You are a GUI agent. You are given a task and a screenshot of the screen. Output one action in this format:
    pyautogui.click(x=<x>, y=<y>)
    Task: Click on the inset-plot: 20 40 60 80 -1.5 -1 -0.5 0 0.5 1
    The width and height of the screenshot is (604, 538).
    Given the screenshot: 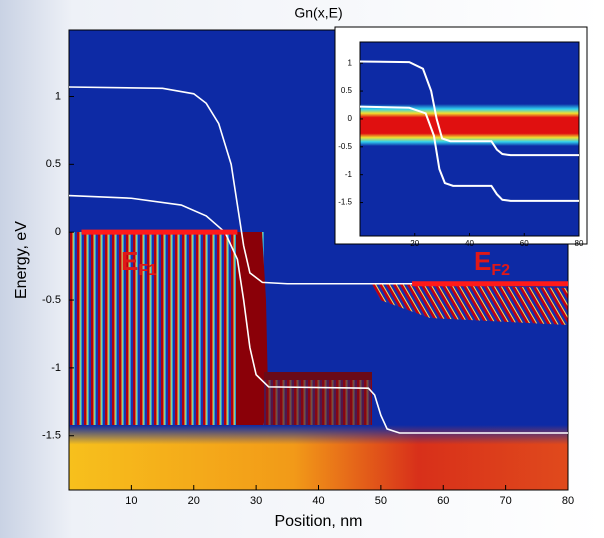 What is the action you would take?
    pyautogui.click(x=461, y=153)
    